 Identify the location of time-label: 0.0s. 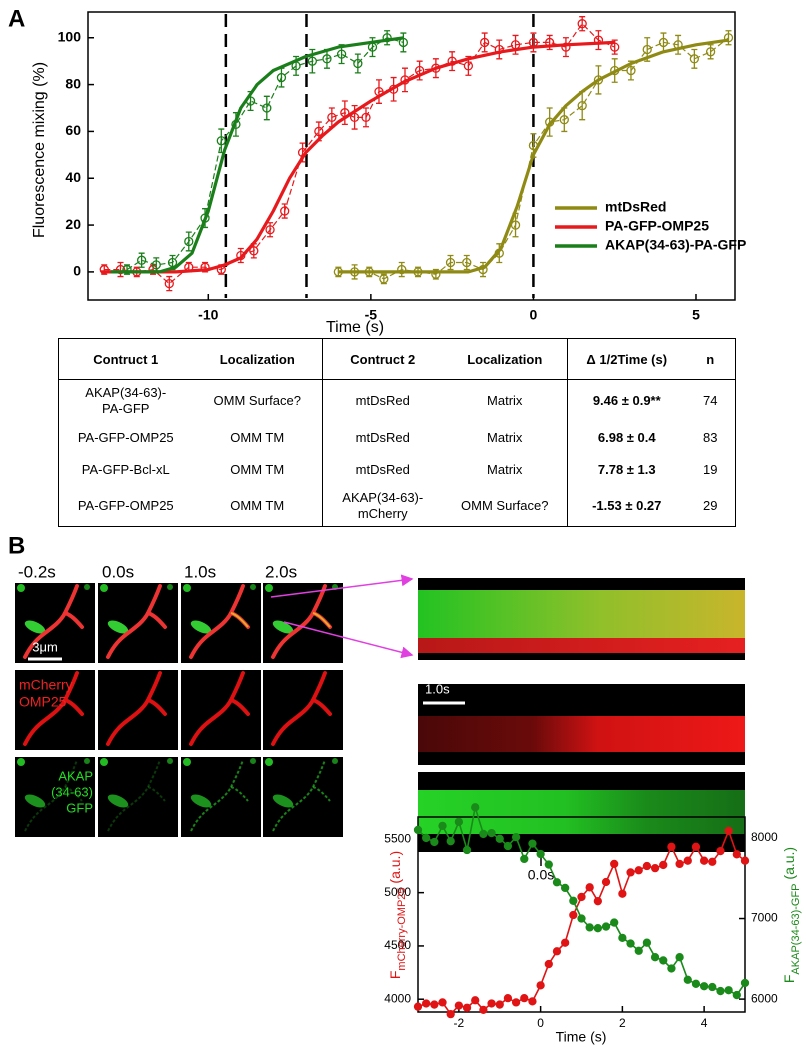
(541, 875).